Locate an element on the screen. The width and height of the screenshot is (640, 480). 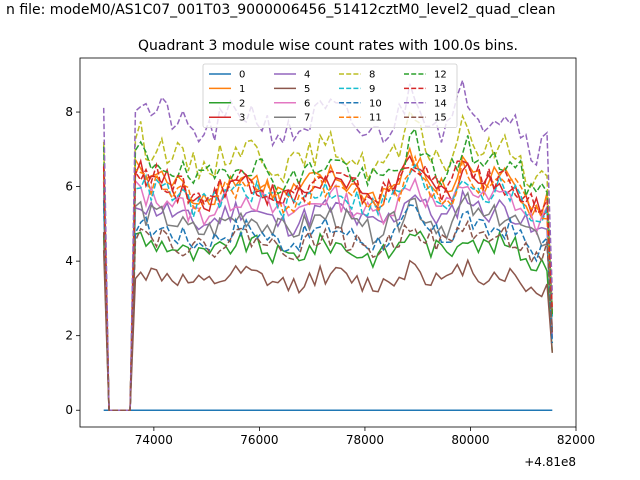
y-tick-label: 6 is located at coordinates (69, 187).